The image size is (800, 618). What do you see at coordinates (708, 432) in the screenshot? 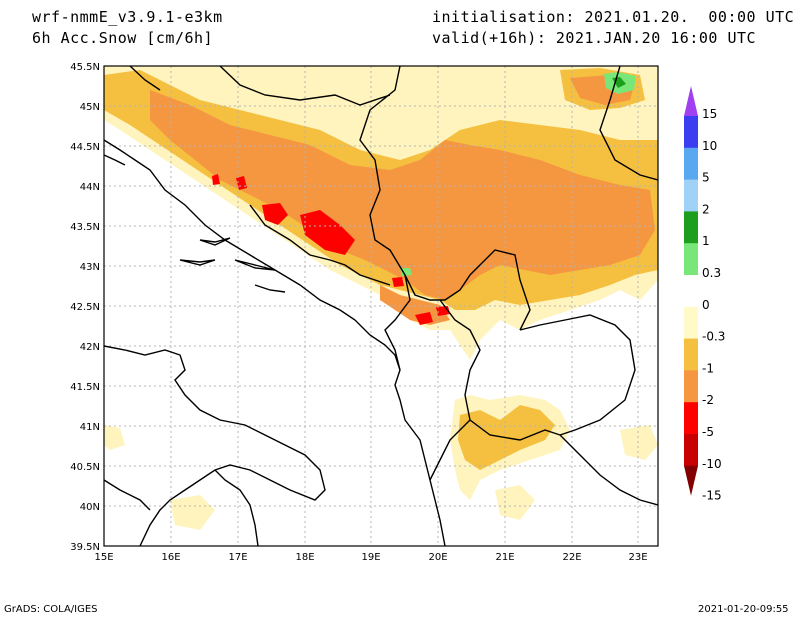
I see `colorbar-label: -5` at bounding box center [708, 432].